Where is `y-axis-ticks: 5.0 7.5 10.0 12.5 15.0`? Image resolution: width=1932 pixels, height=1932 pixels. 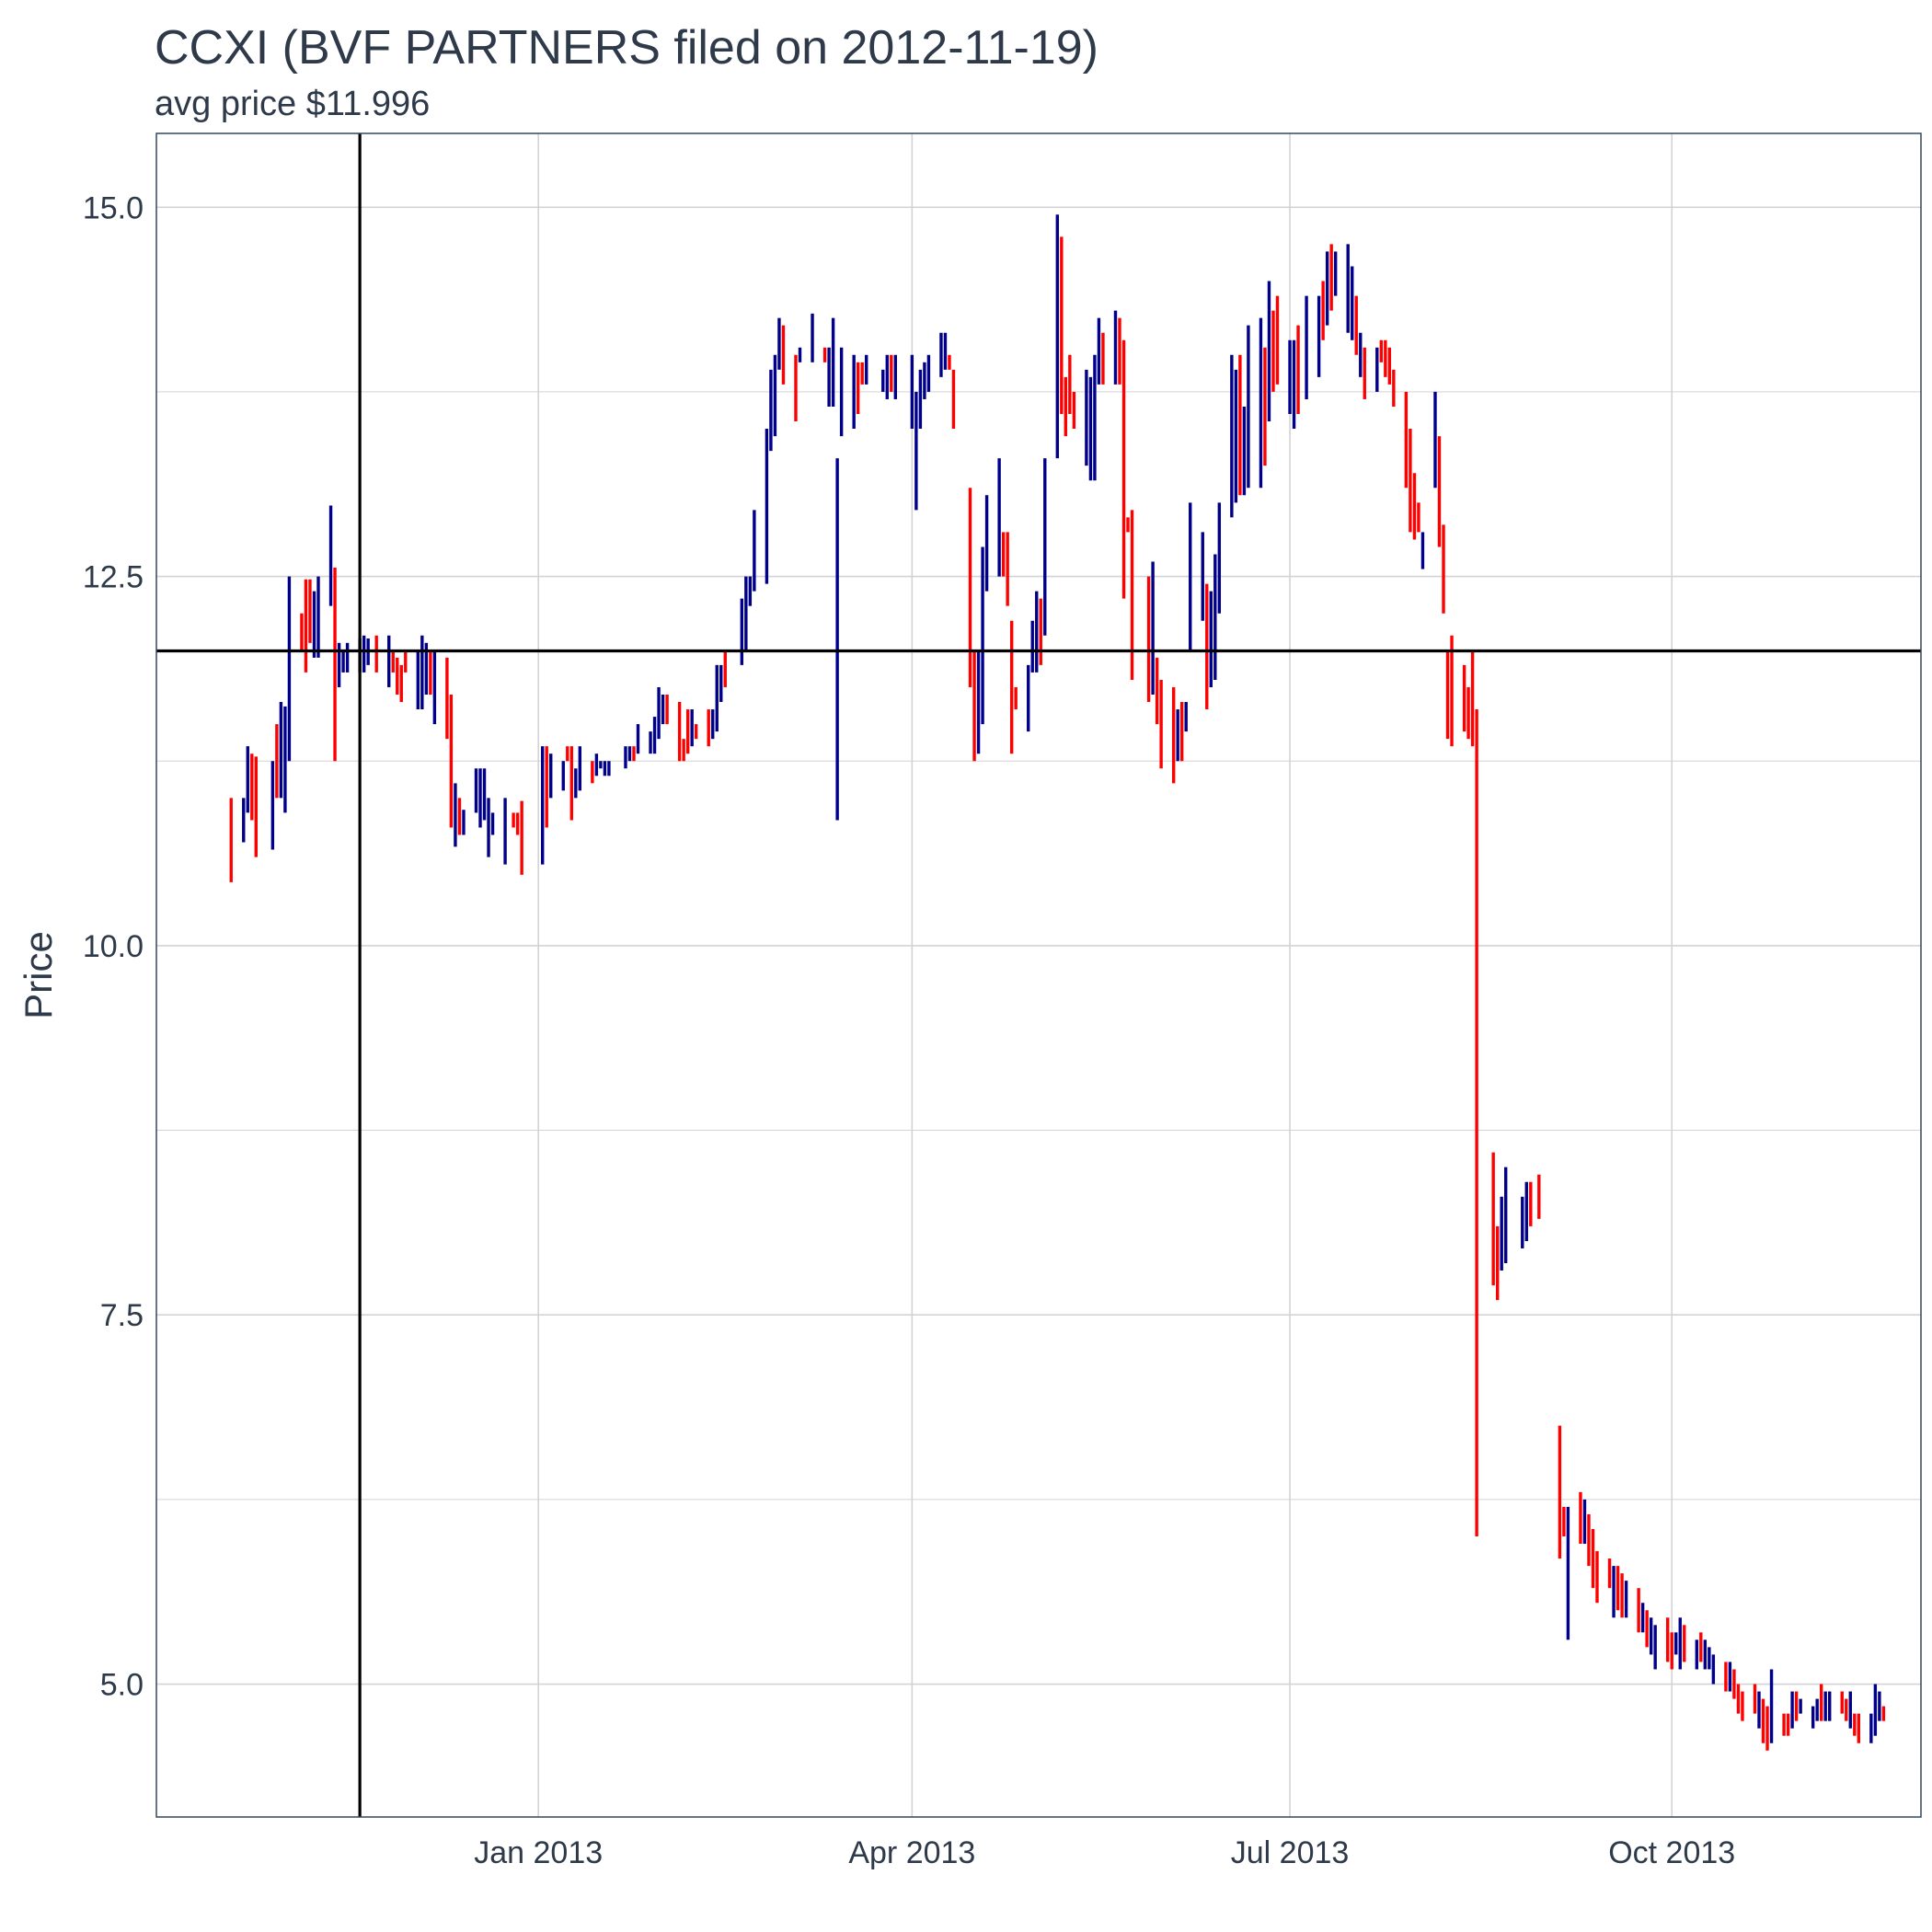
y-axis-ticks: 5.0 7.5 10.0 12.5 15.0 is located at coordinates (113, 946).